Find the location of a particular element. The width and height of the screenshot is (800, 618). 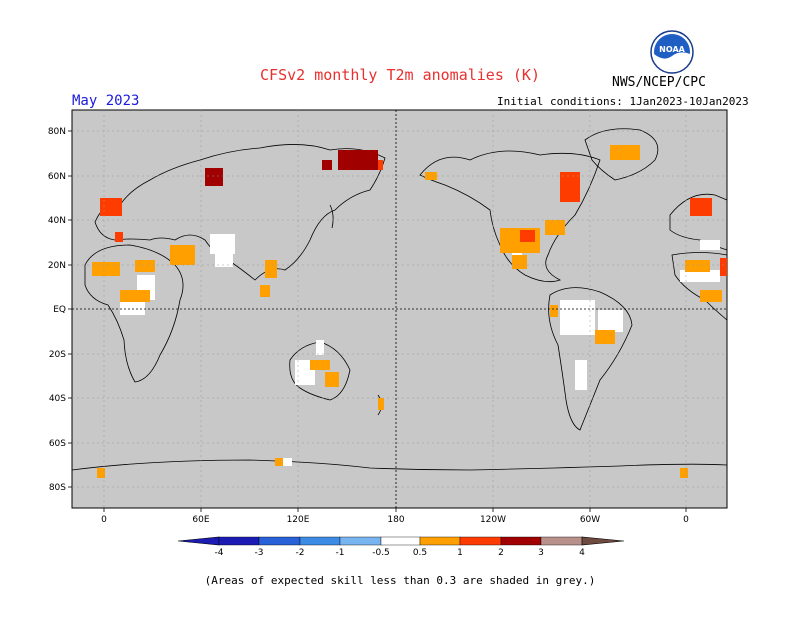

colorbar-tick-label: 2 is located at coordinates (501, 553).